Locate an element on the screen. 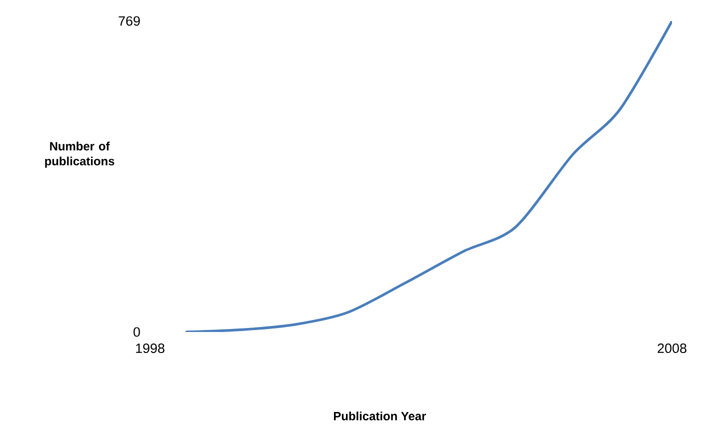  y-axis-title: Number of publications is located at coordinates (79, 155).